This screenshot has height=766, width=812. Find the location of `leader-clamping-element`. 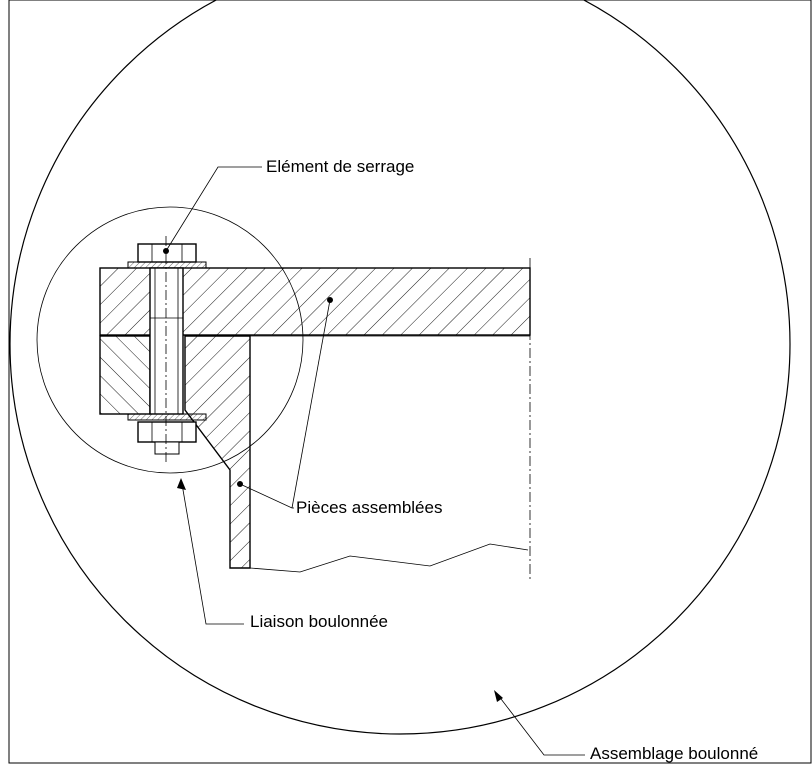

leader-clamping-element is located at coordinates (212, 210).